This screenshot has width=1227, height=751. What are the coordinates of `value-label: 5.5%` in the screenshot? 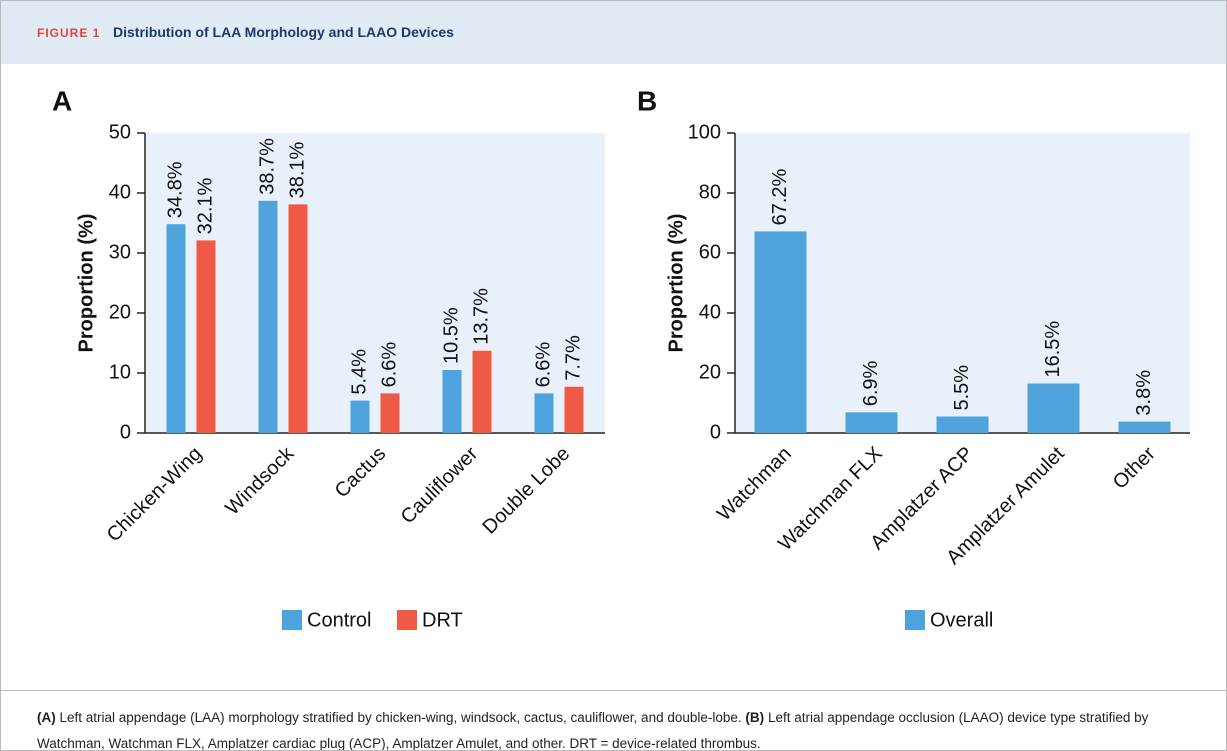 It's located at (962, 388).